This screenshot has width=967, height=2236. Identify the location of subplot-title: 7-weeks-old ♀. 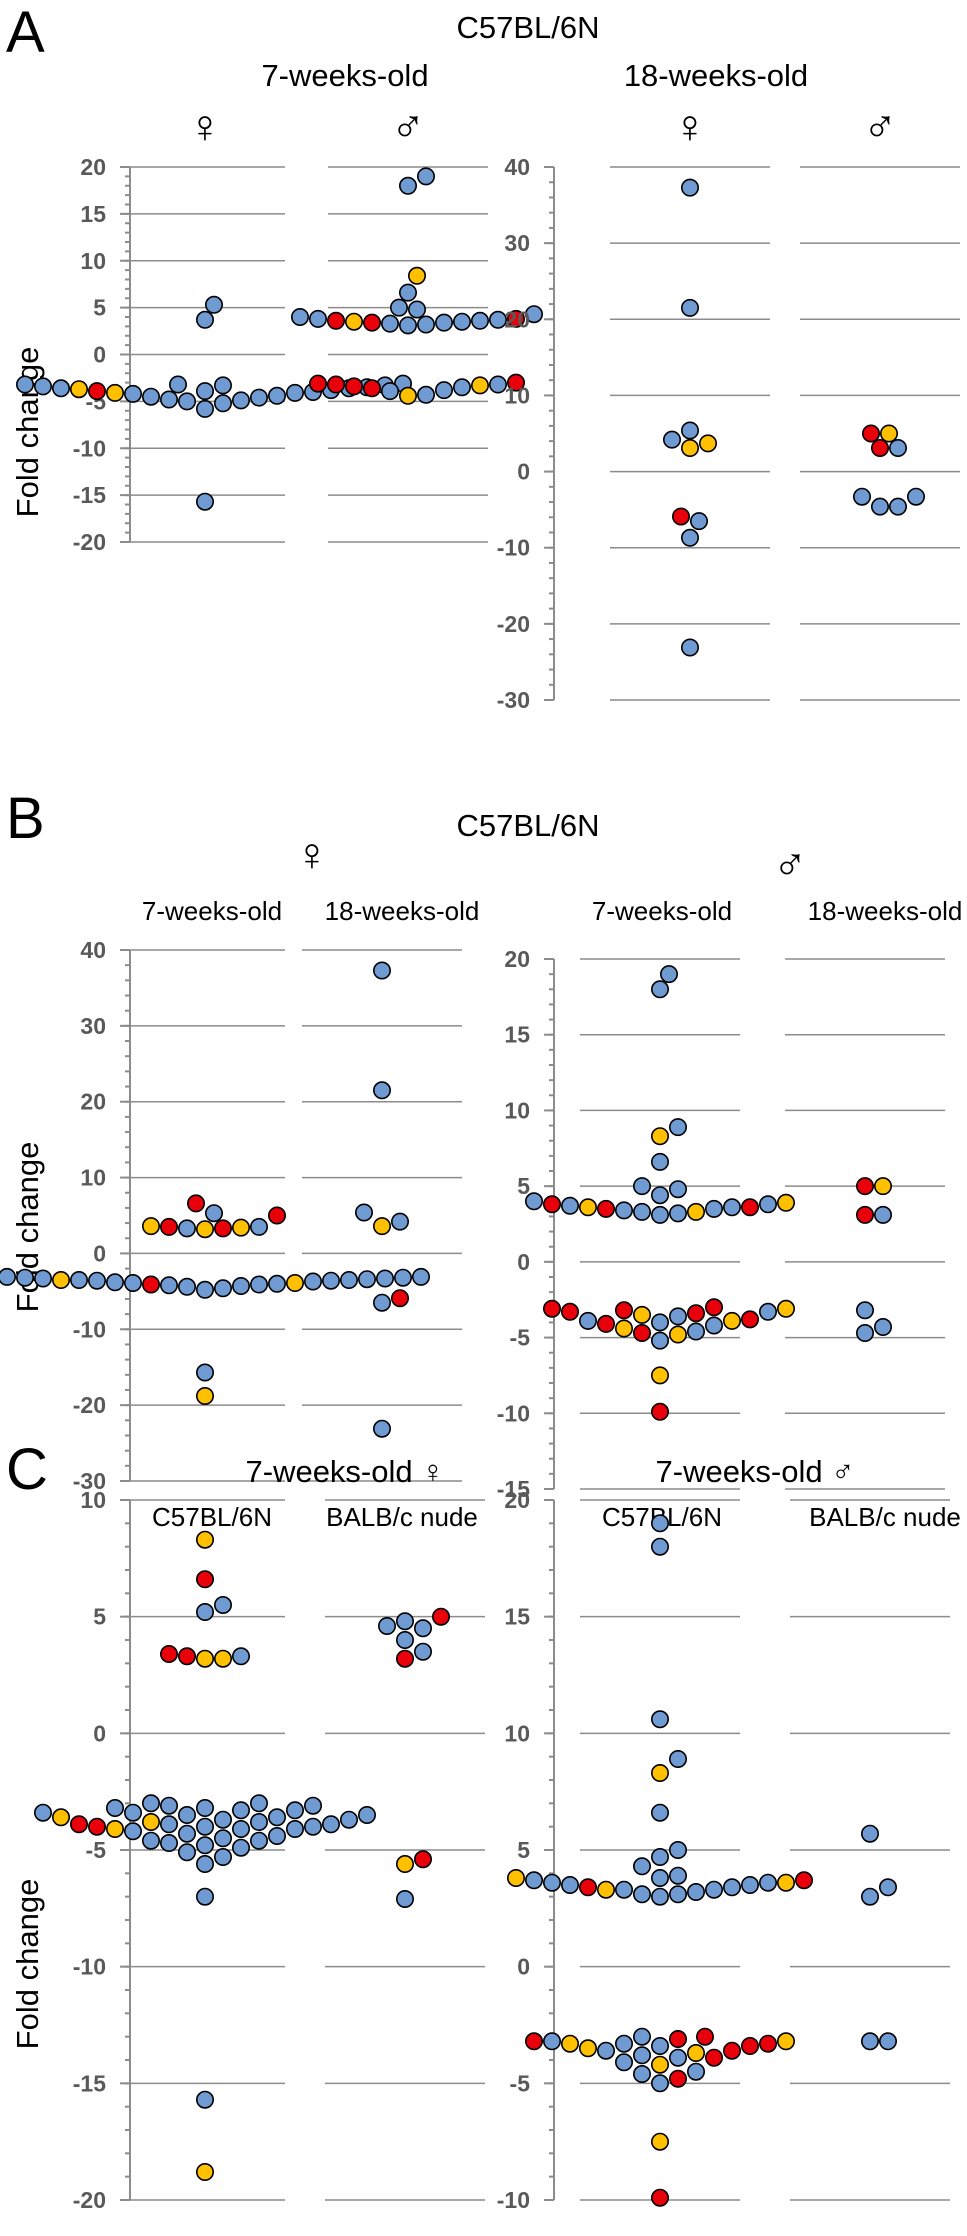
(345, 1471).